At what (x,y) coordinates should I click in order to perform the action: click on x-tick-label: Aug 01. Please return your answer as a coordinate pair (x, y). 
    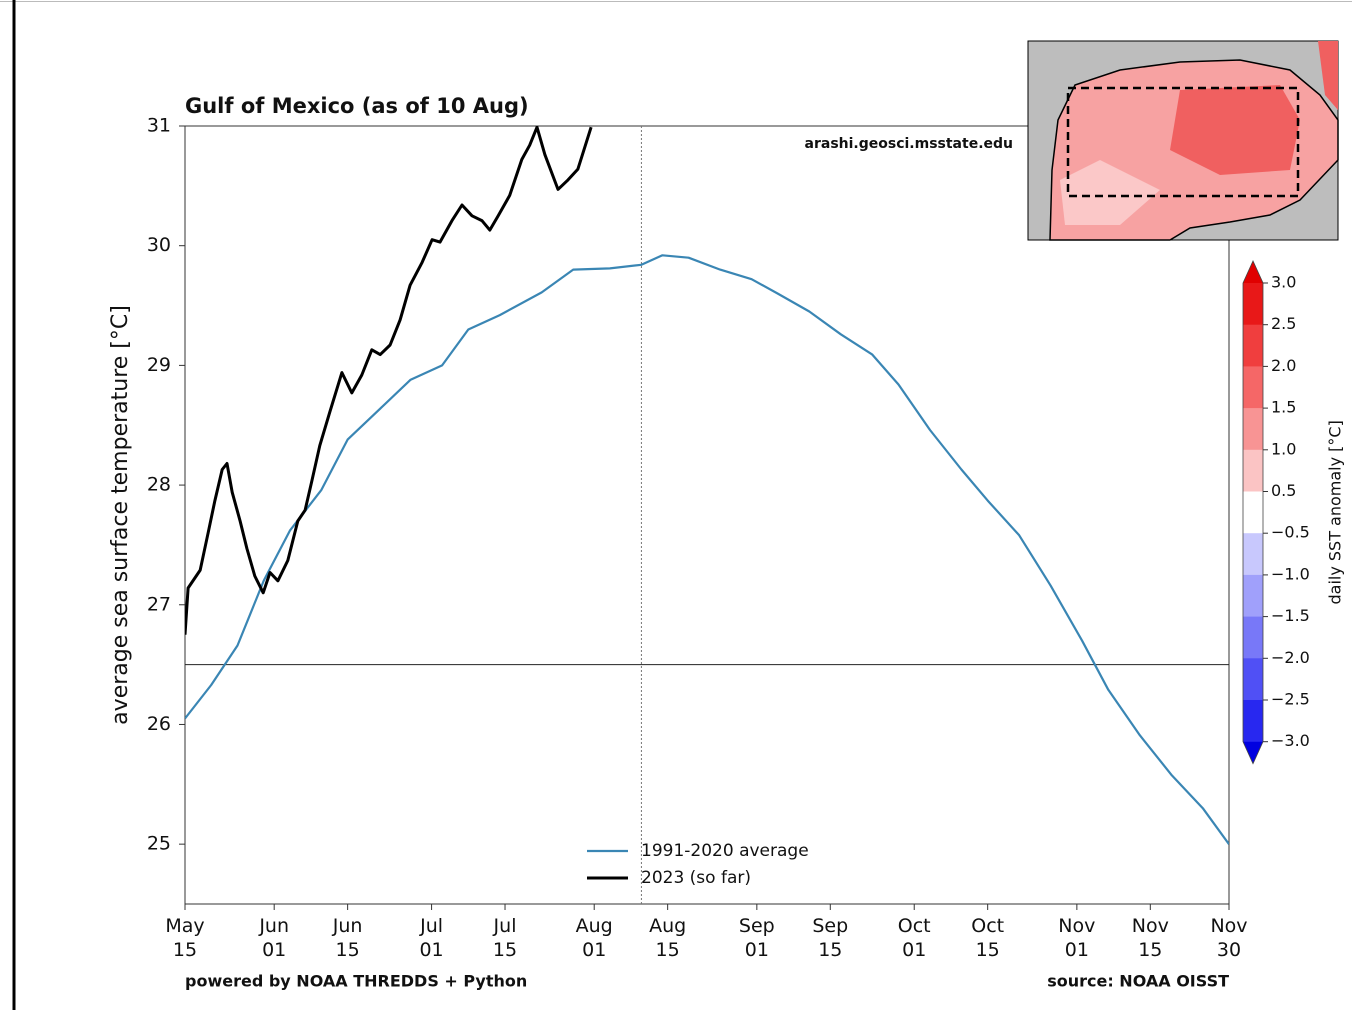
    Looking at the image, I should click on (594, 938).